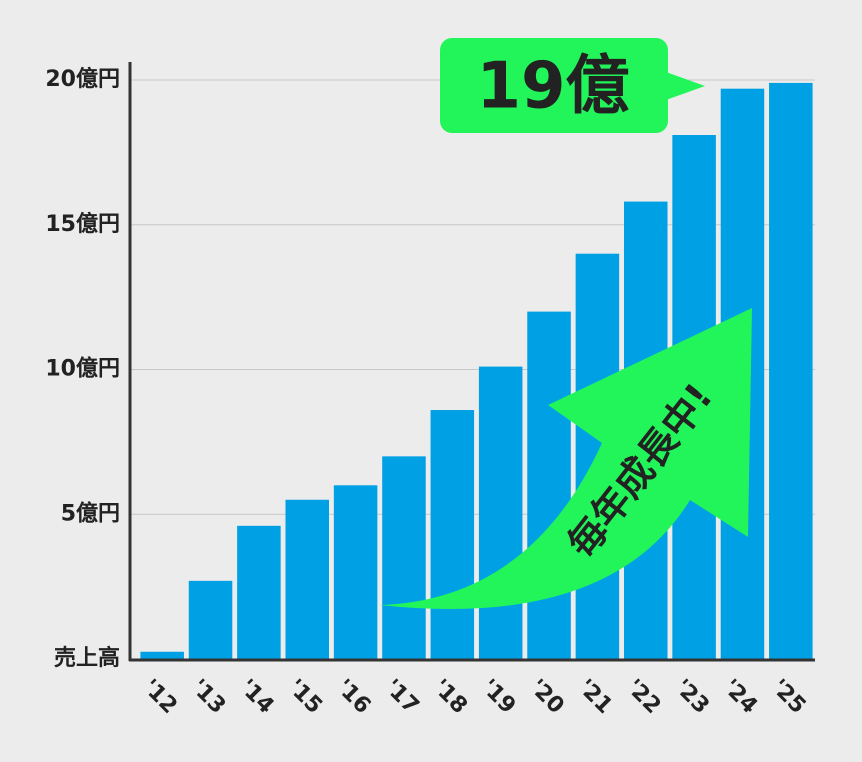 The height and width of the screenshot is (762, 862). I want to click on y-tick-label: 20億円, so click(82, 79).